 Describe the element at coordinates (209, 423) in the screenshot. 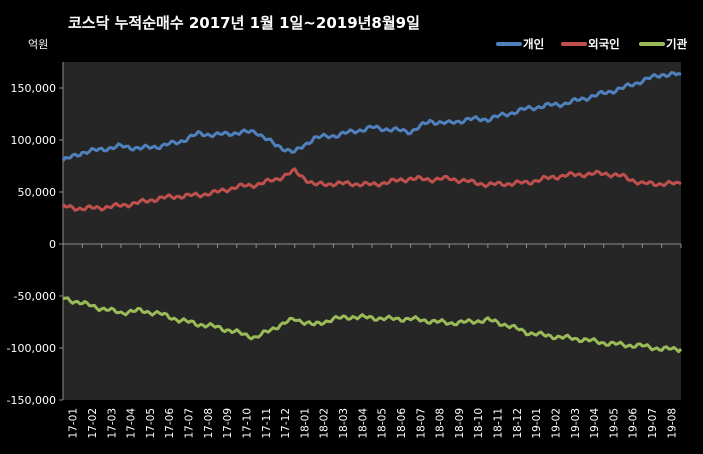

I see `x-tick-label: 17-08` at that location.